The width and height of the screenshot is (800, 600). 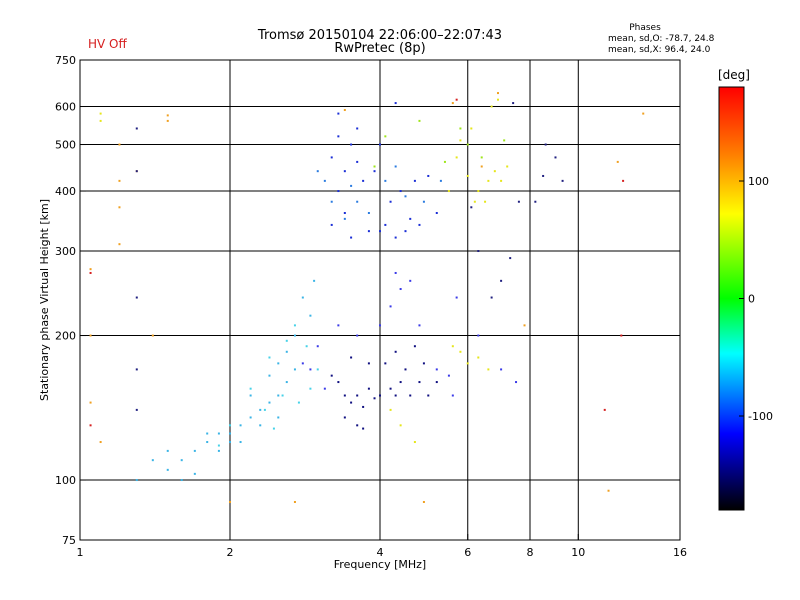 I want to click on colorbar-tick-label: 0, so click(x=751, y=299).